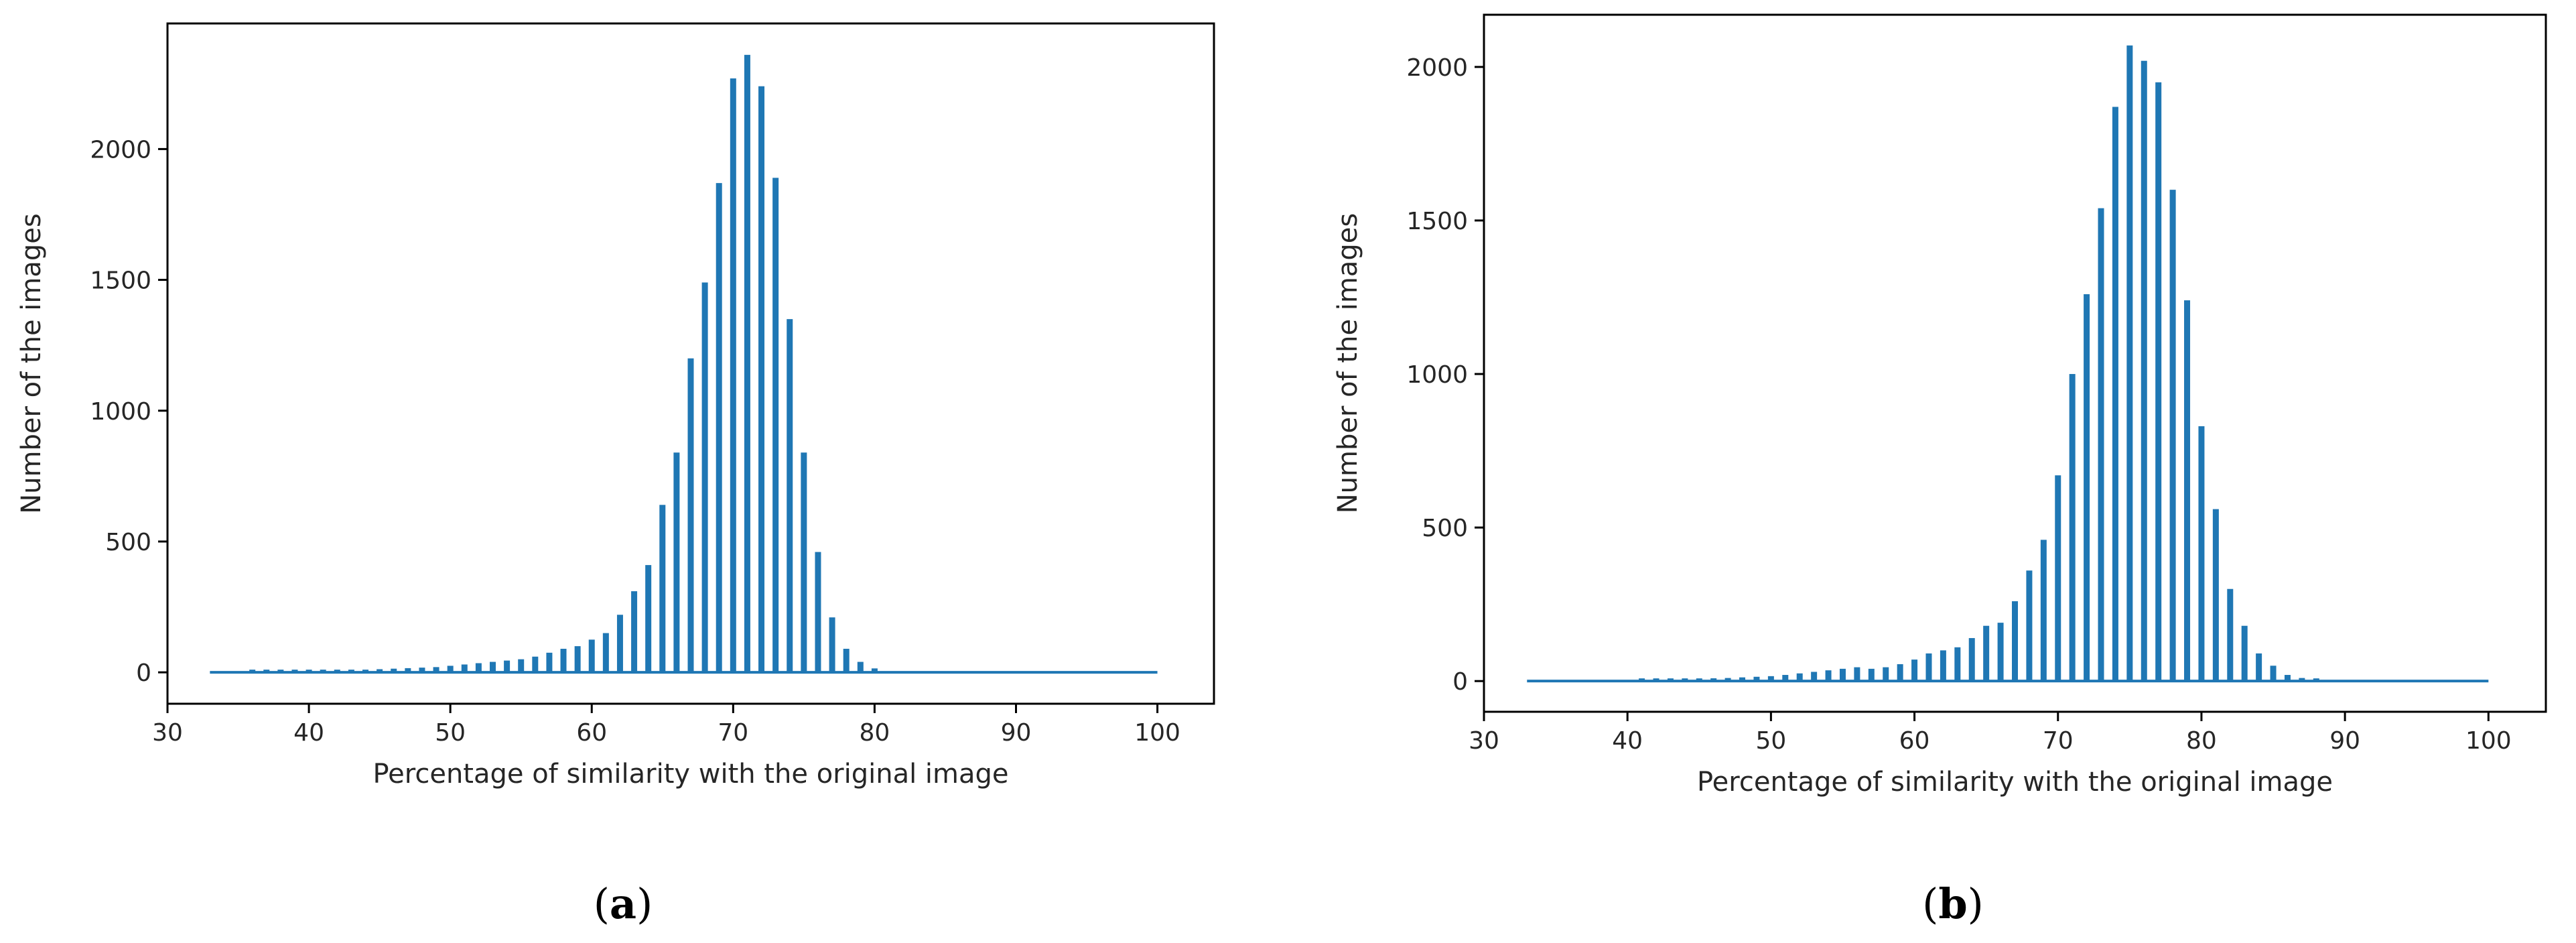  I want to click on caption-close: ), so click(644, 903).